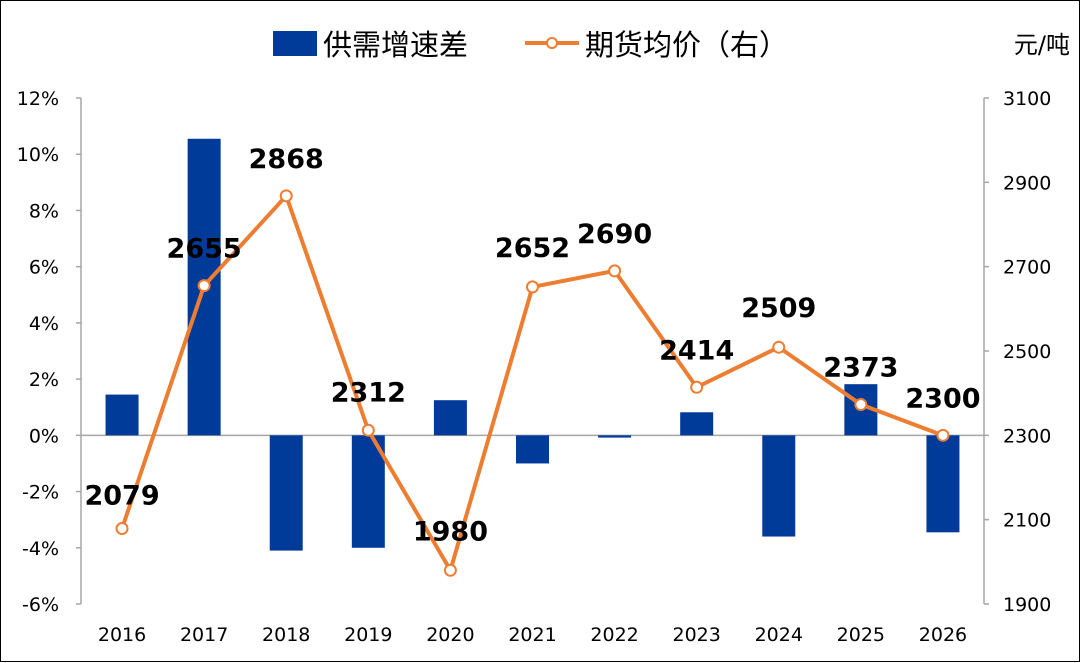 Image resolution: width=1080 pixels, height=663 pixels. What do you see at coordinates (204, 249) in the screenshot?
I see `price-data-label: 2655` at bounding box center [204, 249].